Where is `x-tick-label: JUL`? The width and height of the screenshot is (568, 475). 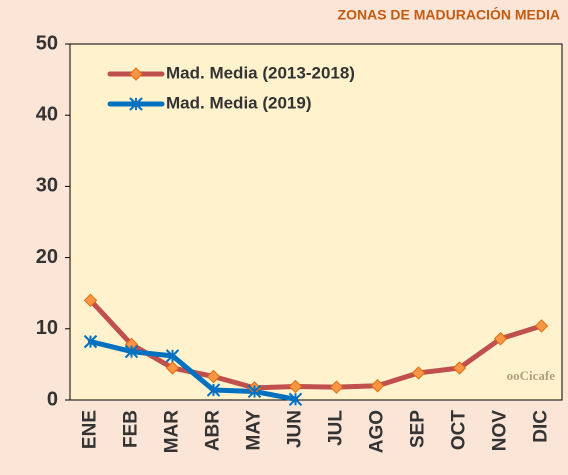
x-tick-label: JUL is located at coordinates (336, 428).